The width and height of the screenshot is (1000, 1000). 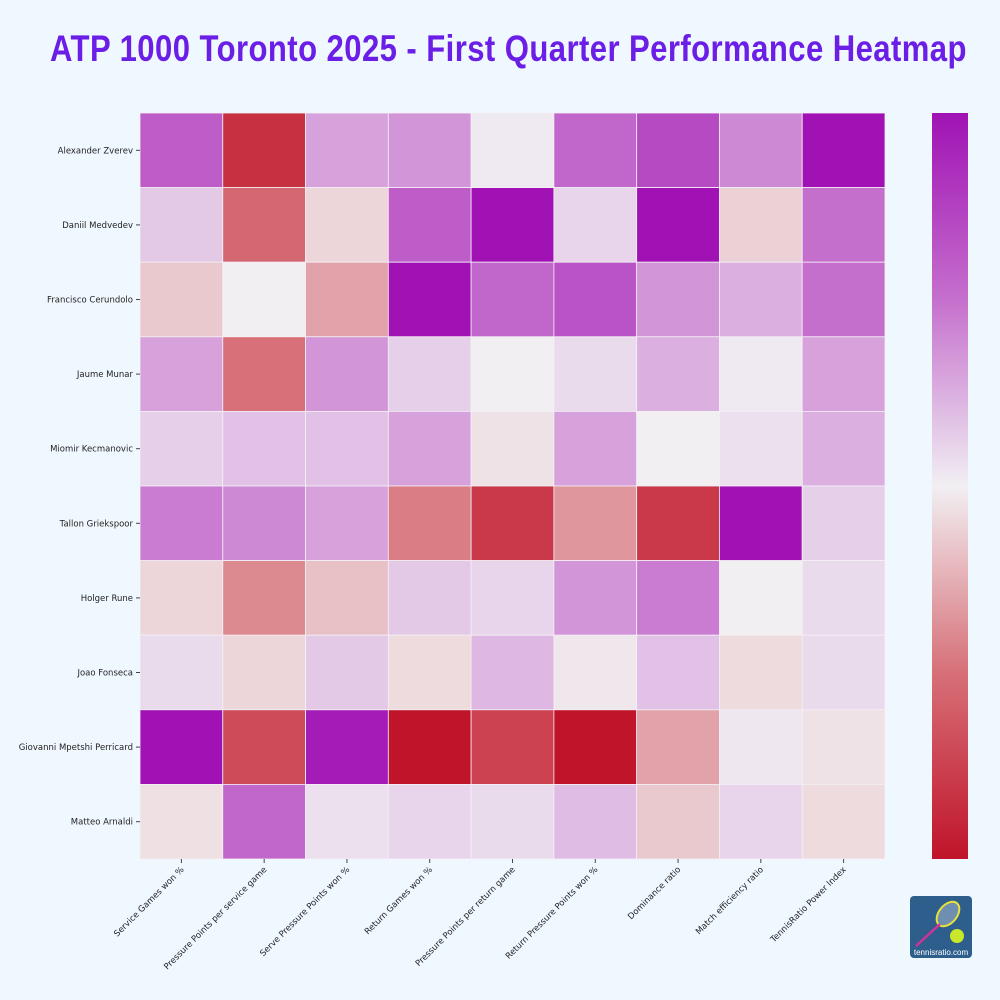 What do you see at coordinates (305, 912) in the screenshot?
I see `column-label: Serve Pressure Points won %` at bounding box center [305, 912].